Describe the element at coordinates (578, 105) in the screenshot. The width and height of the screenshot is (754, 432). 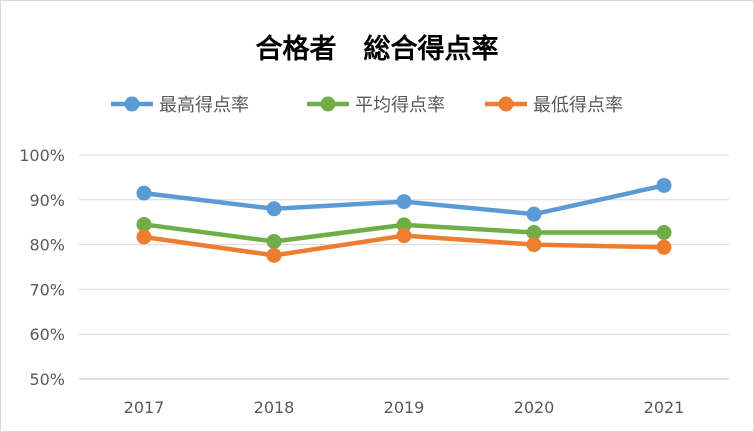
I see `legend-label: 最低得点率` at that location.